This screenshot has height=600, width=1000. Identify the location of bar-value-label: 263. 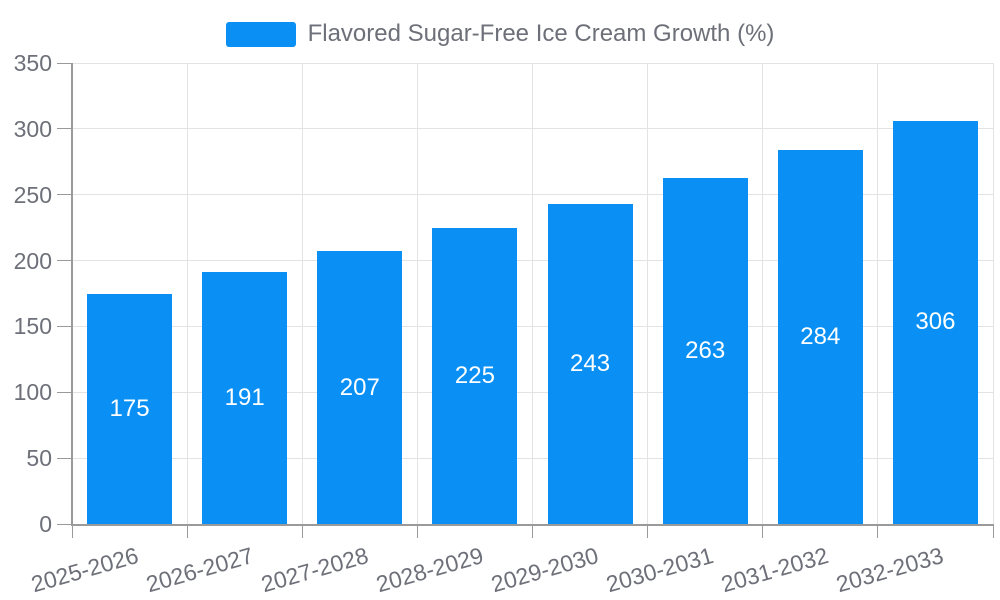
(705, 350).